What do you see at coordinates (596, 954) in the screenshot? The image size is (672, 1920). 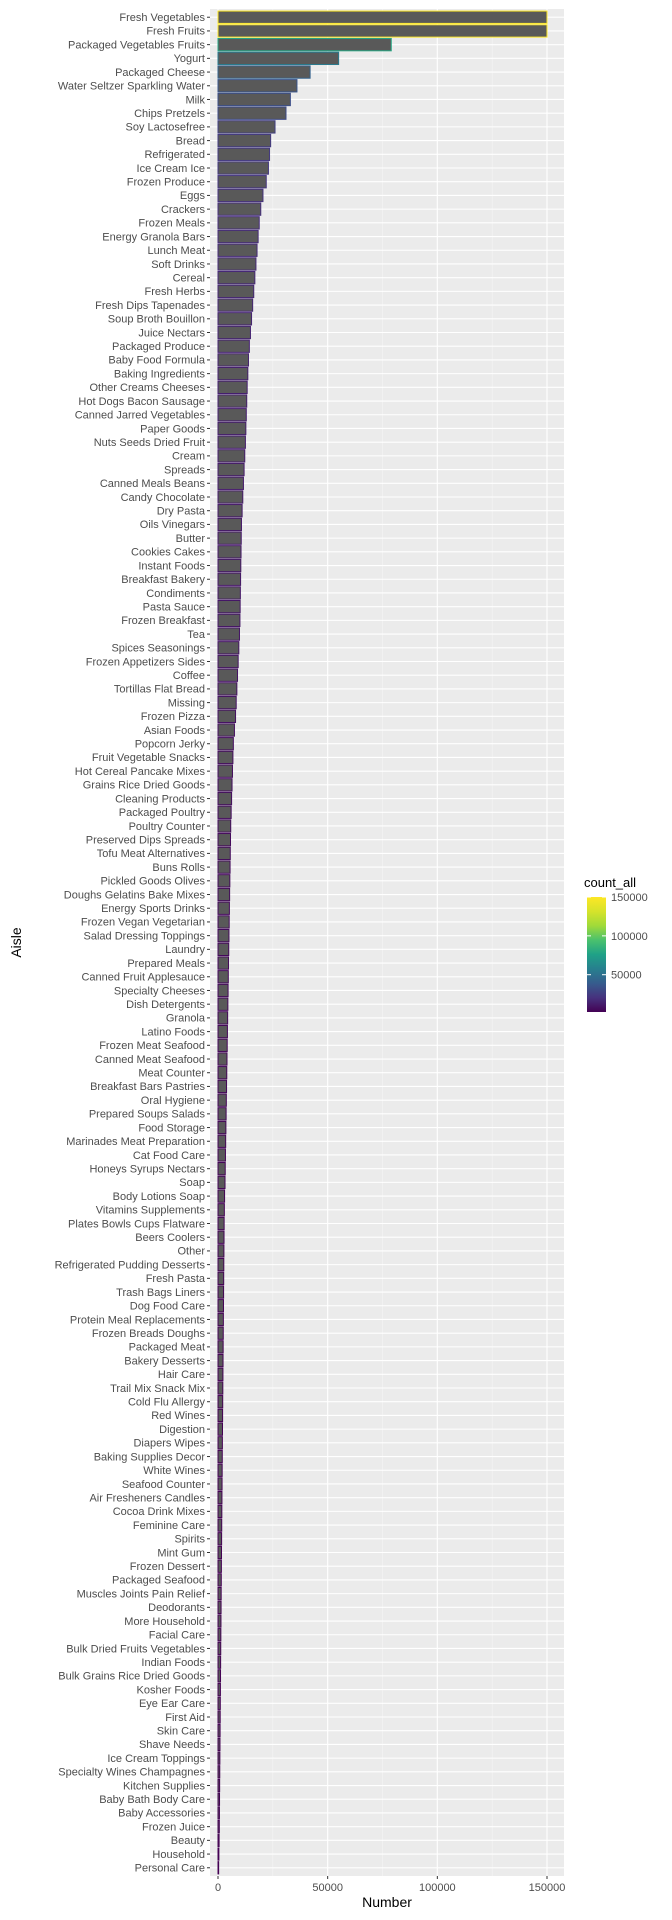 I see `legend-colorbar` at bounding box center [596, 954].